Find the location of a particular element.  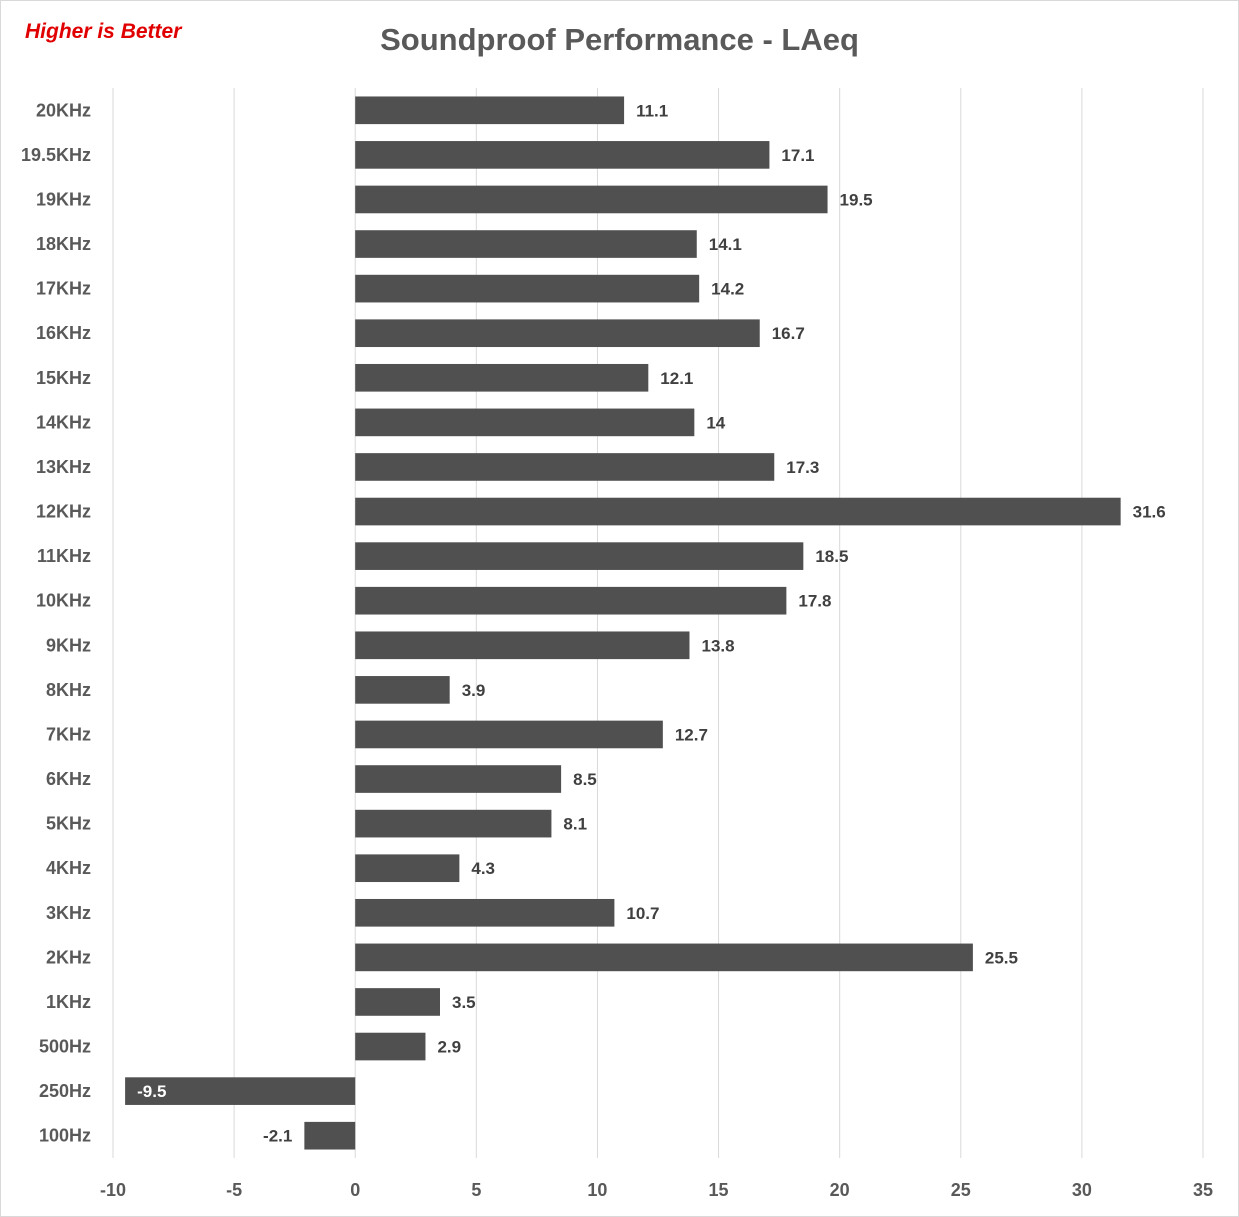

data-label: 13.8 is located at coordinates (717, 645).